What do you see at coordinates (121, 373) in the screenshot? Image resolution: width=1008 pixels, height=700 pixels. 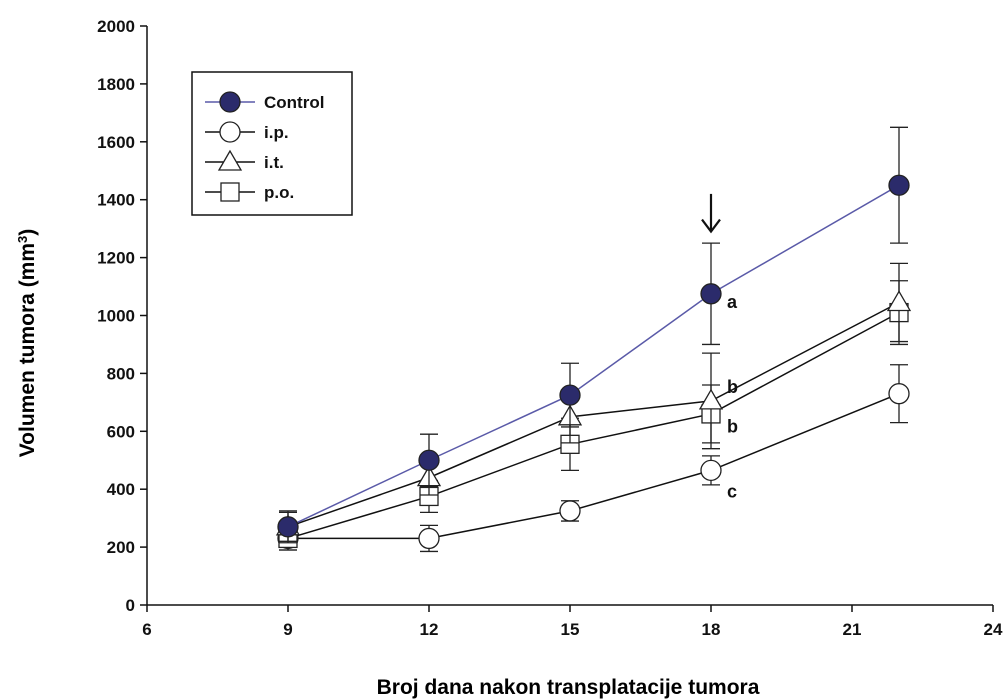 I see `y-tick-label: 800` at bounding box center [121, 373].